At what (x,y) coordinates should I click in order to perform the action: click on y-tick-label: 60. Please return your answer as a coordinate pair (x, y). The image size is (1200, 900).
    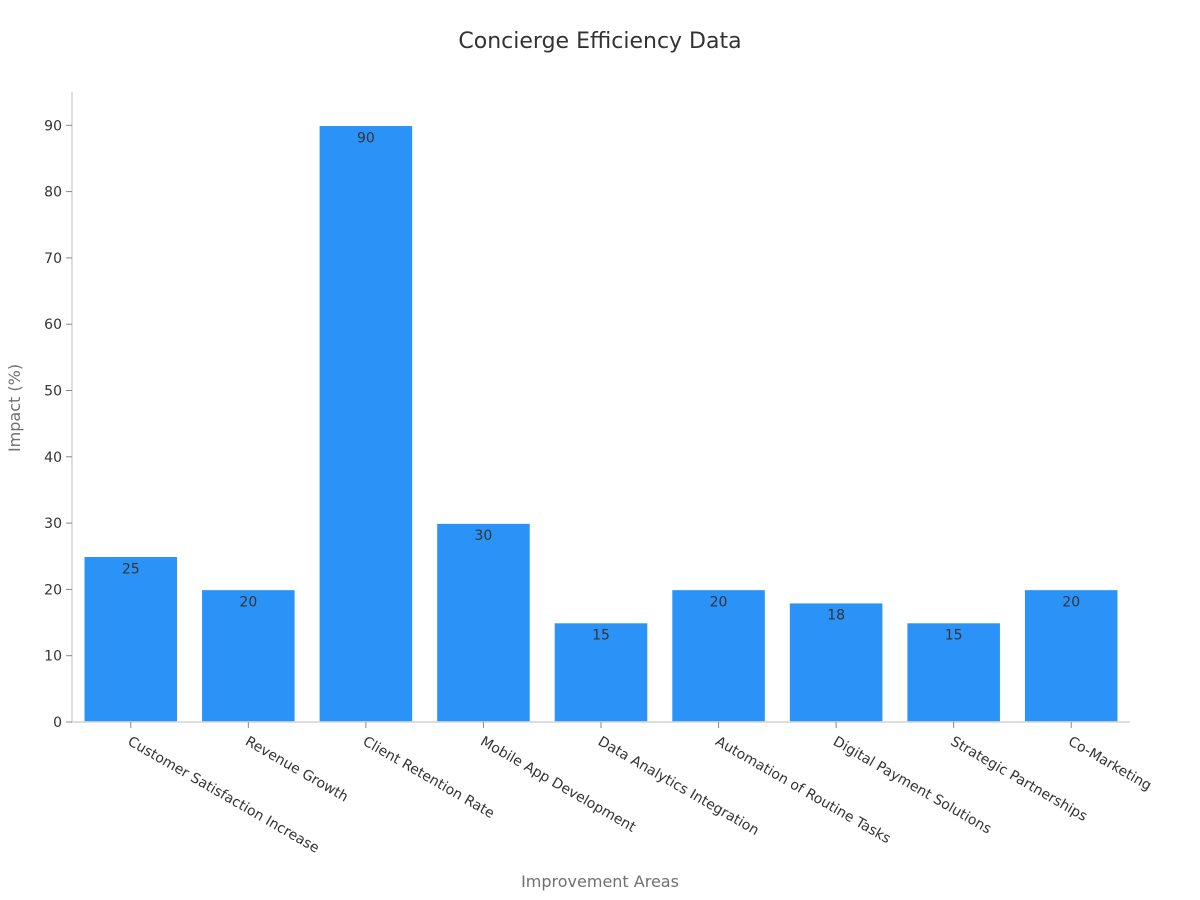
    Looking at the image, I should click on (53, 325).